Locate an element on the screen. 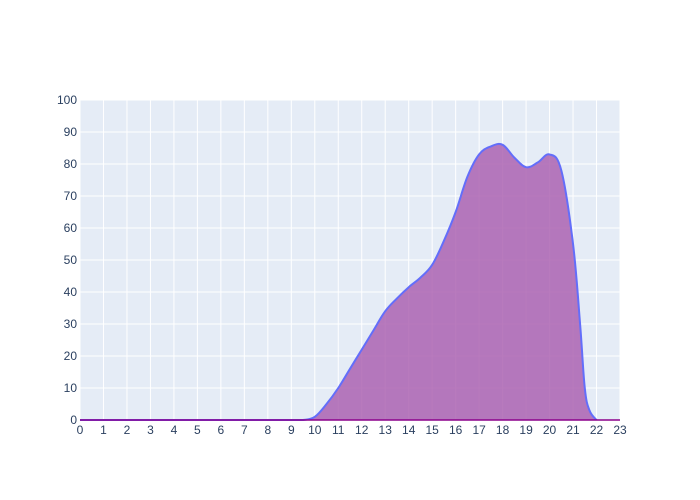  x-tick-label: 6 is located at coordinates (221, 430).